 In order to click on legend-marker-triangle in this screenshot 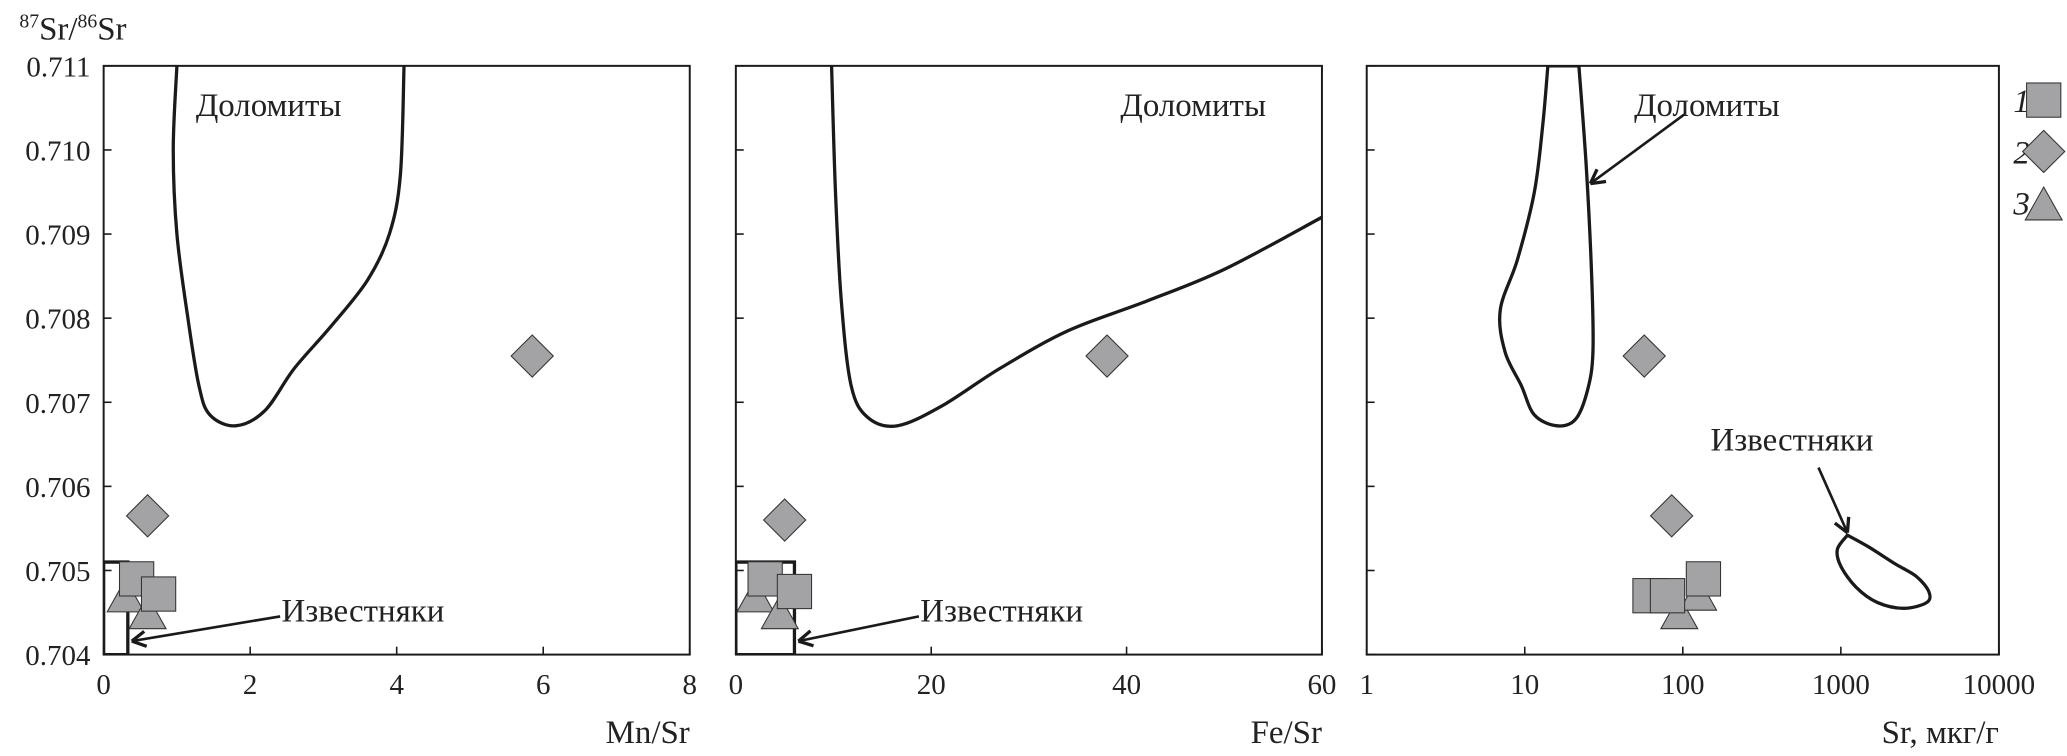, I will do `click(2044, 203)`.